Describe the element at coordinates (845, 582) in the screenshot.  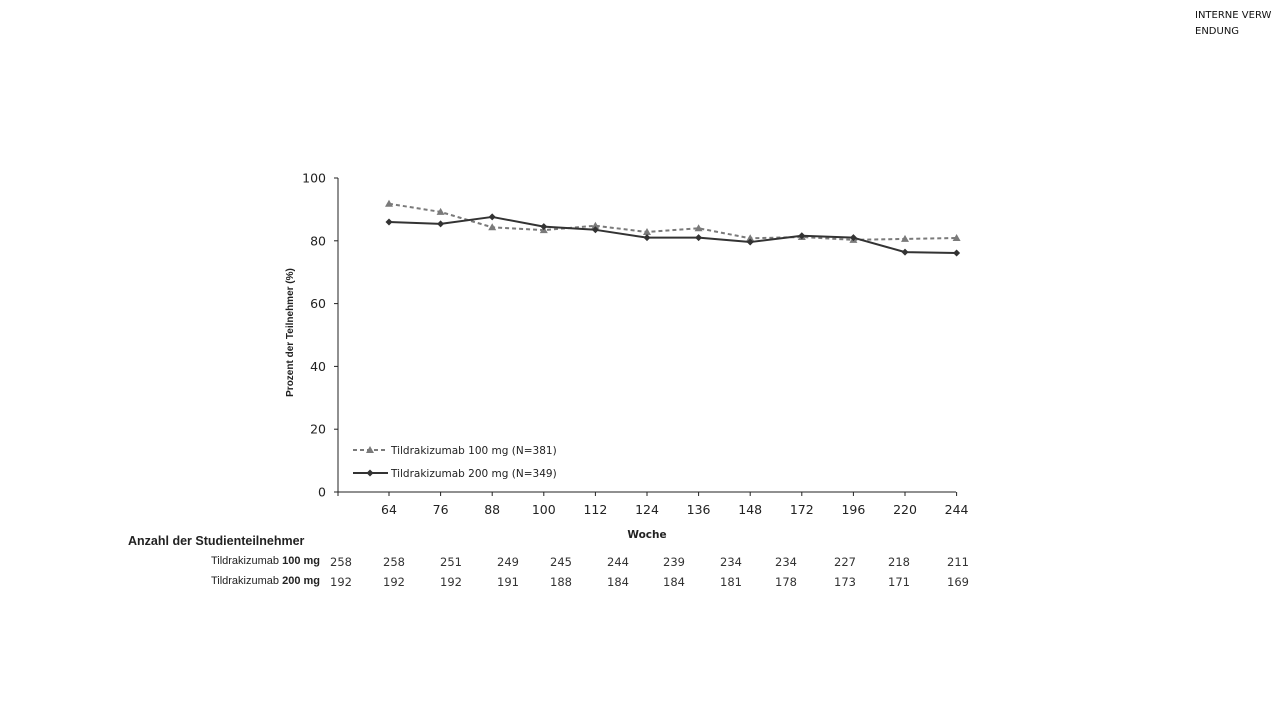
I see `at-risk-count: 173` at that location.